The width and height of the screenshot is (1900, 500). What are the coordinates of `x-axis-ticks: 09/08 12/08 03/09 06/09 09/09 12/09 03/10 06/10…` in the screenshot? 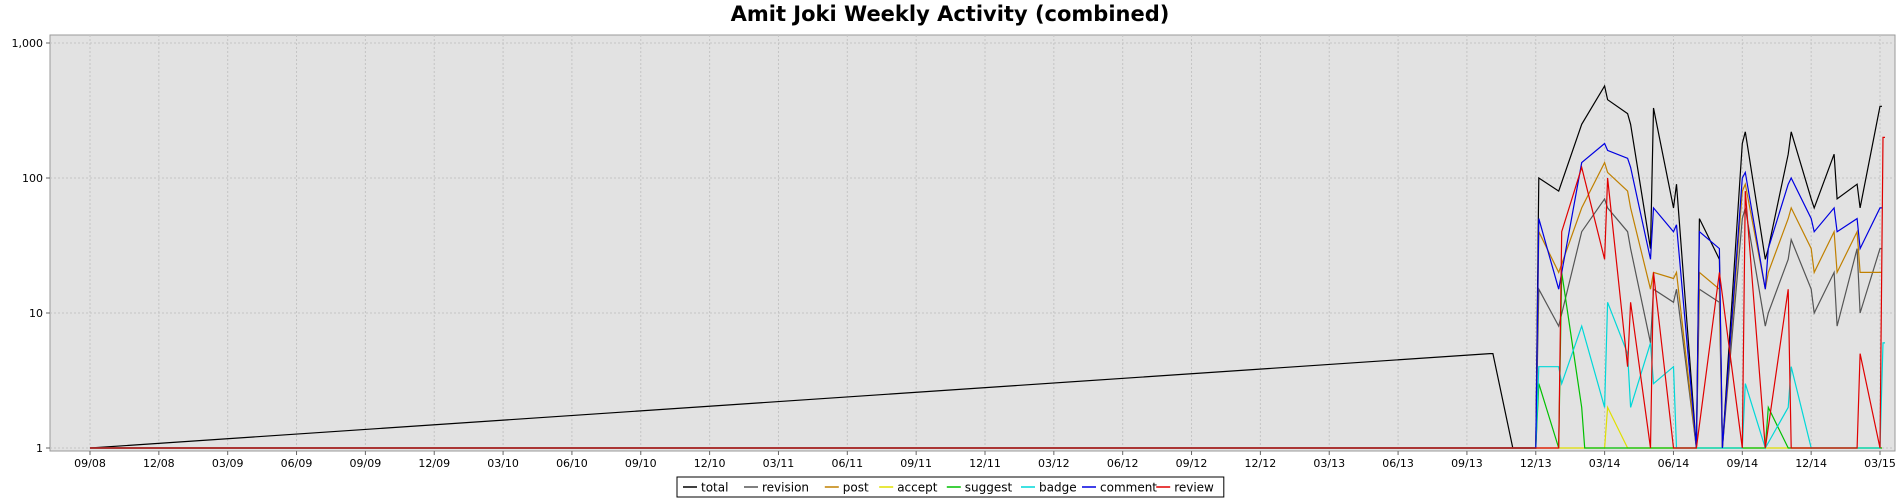 It's located at (985, 460).